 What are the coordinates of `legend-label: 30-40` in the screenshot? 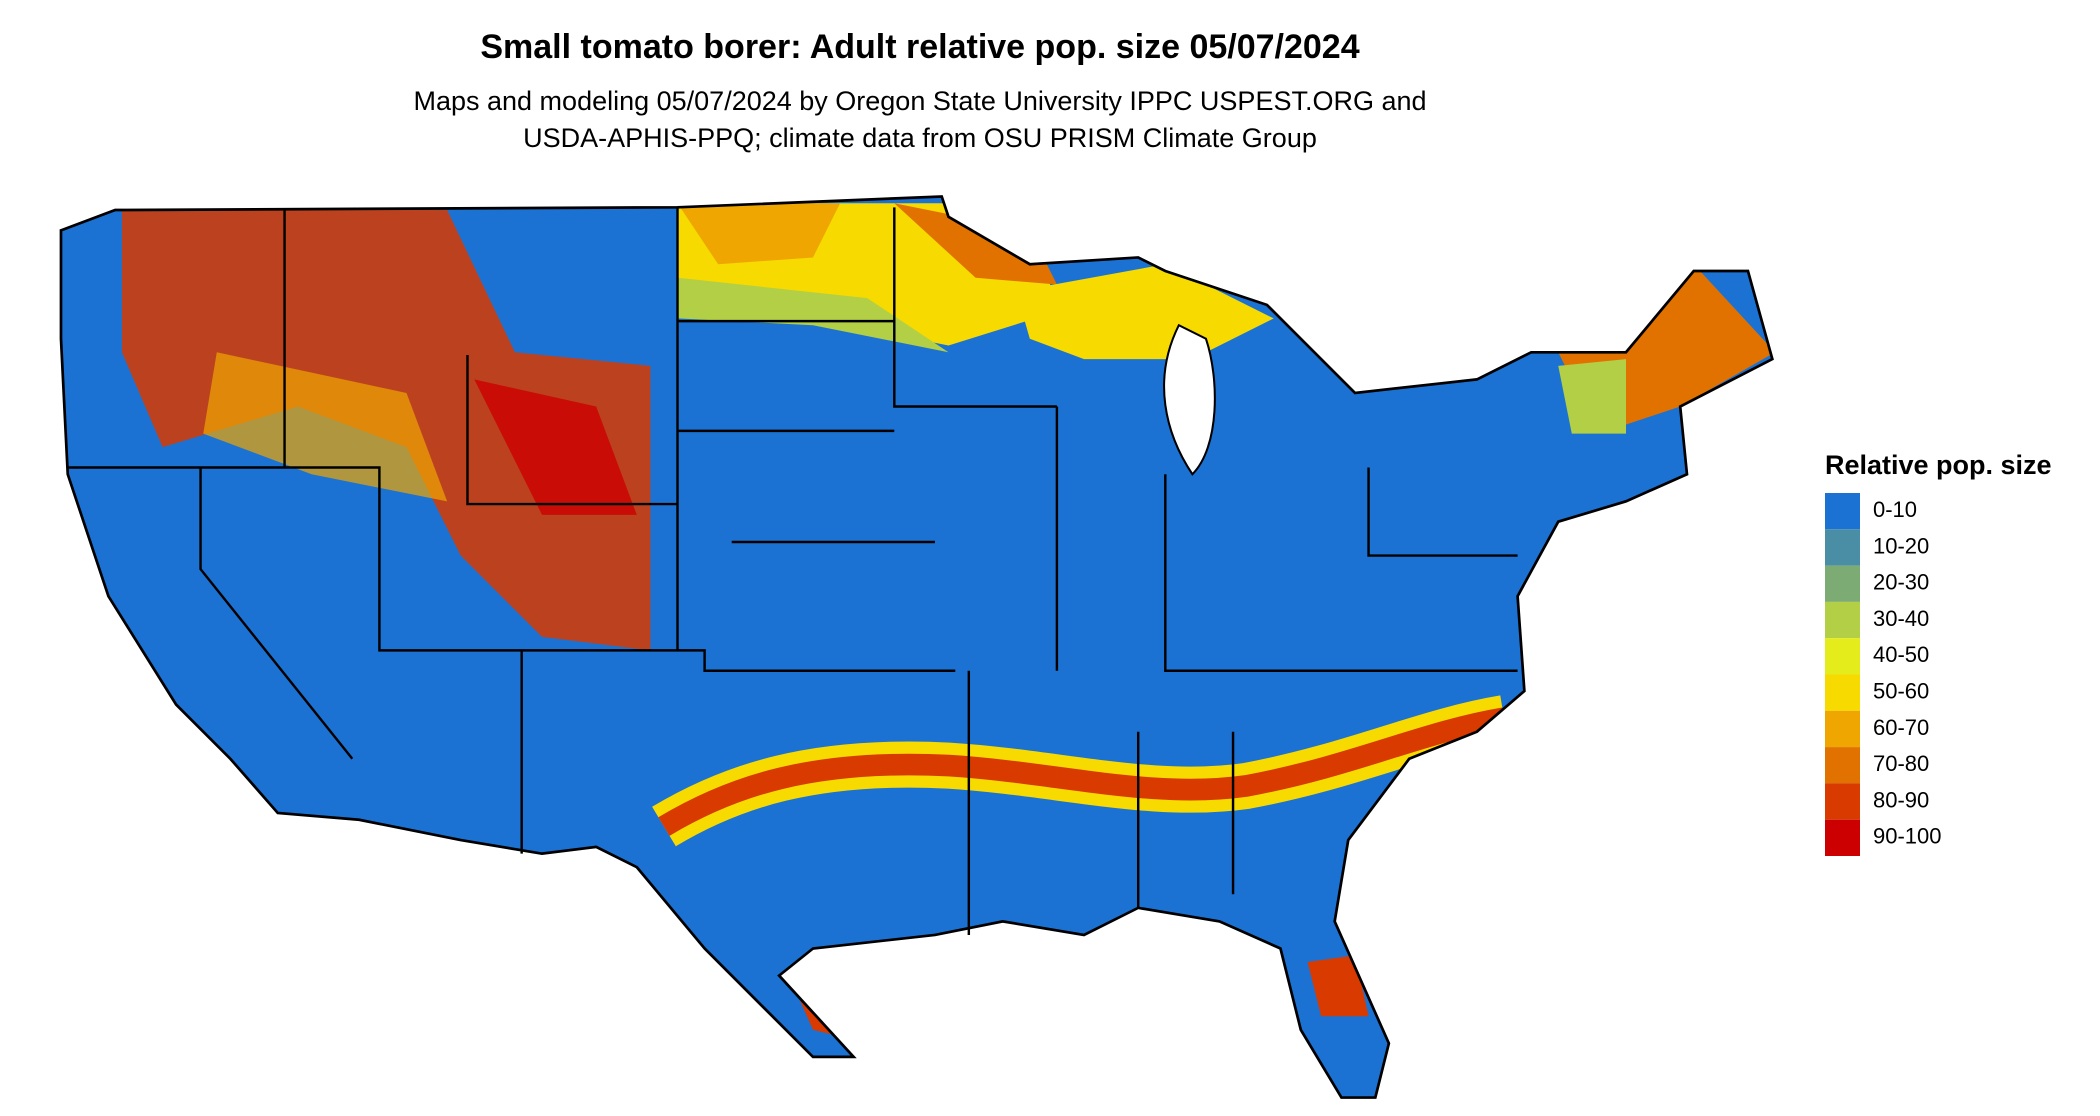 It's located at (1901, 618).